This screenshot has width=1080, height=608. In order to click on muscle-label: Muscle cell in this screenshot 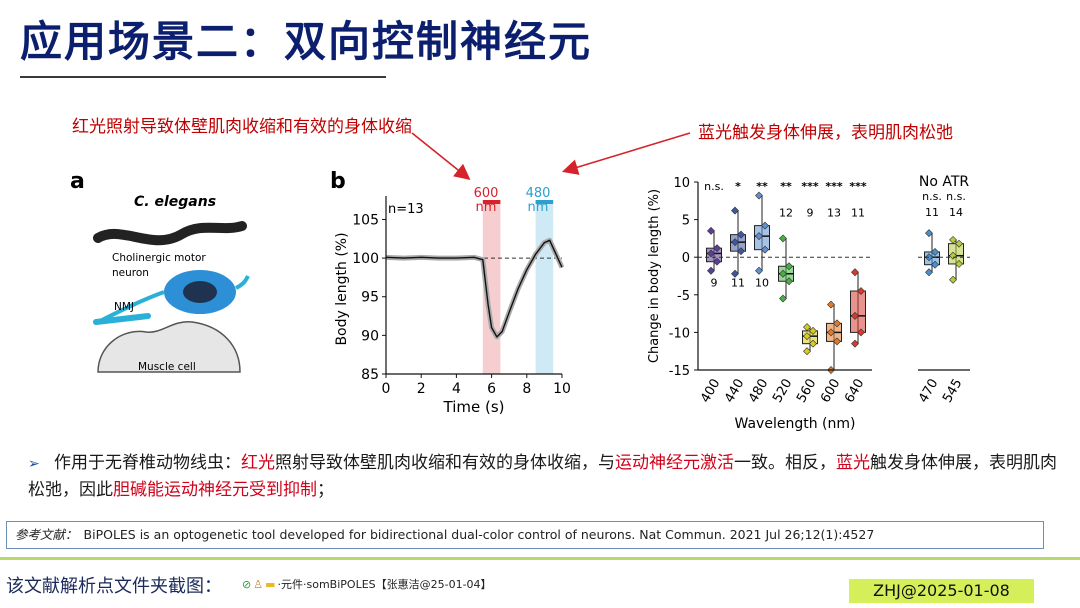, I will do `click(167, 367)`.